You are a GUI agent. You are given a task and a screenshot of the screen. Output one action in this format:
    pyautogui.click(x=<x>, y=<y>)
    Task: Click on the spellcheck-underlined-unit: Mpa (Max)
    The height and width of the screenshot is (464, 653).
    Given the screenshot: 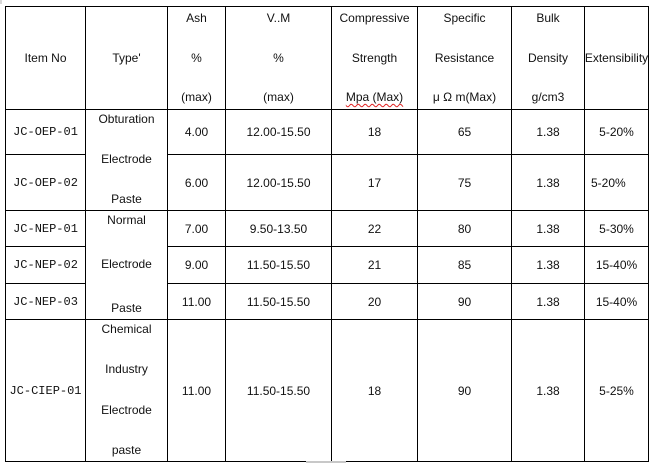 What is the action you would take?
    pyautogui.click(x=374, y=97)
    